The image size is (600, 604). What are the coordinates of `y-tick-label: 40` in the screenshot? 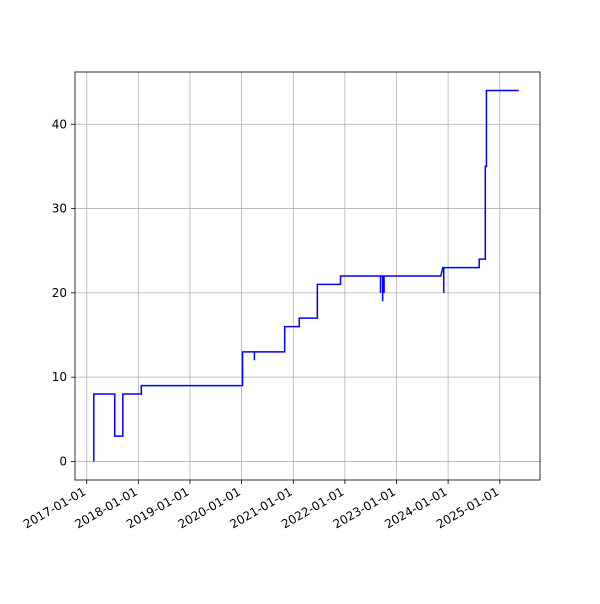 It's located at (59, 124).